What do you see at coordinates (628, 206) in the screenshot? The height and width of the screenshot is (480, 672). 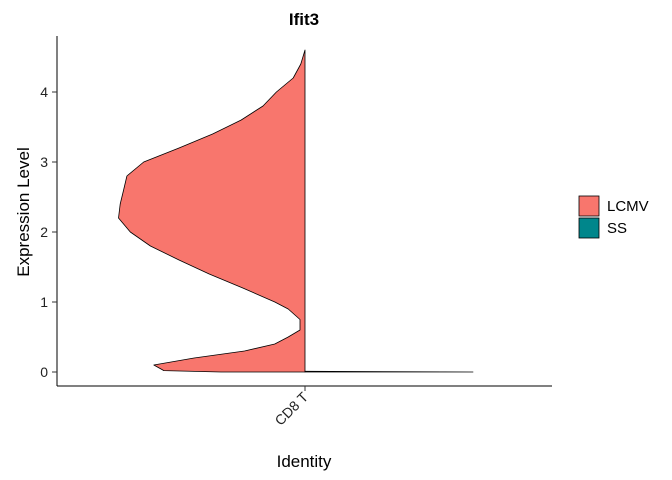 I see `legend-label-lcmv: LCMV` at bounding box center [628, 206].